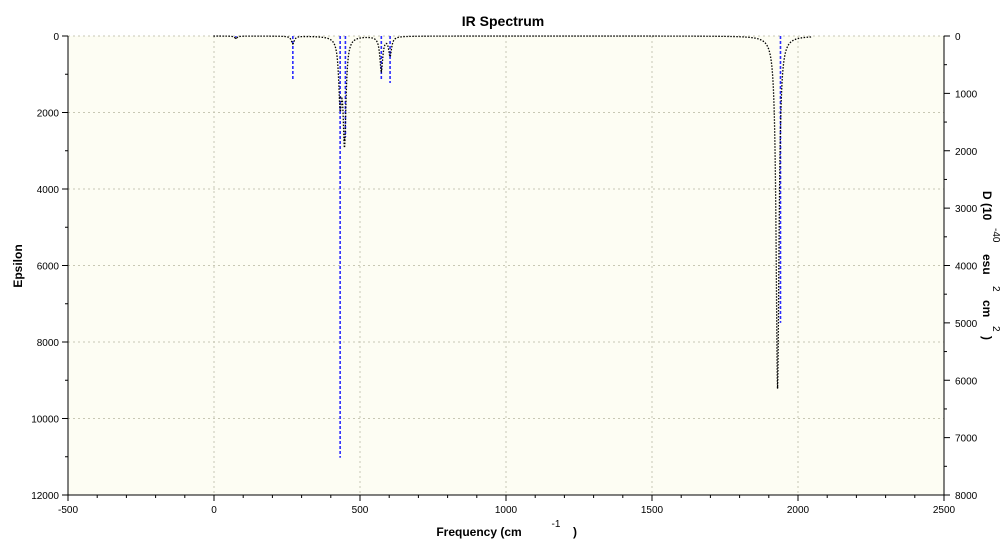 The image size is (1000, 548). What do you see at coordinates (575, 532) in the screenshot?
I see `x-axis-label-close: )` at bounding box center [575, 532].